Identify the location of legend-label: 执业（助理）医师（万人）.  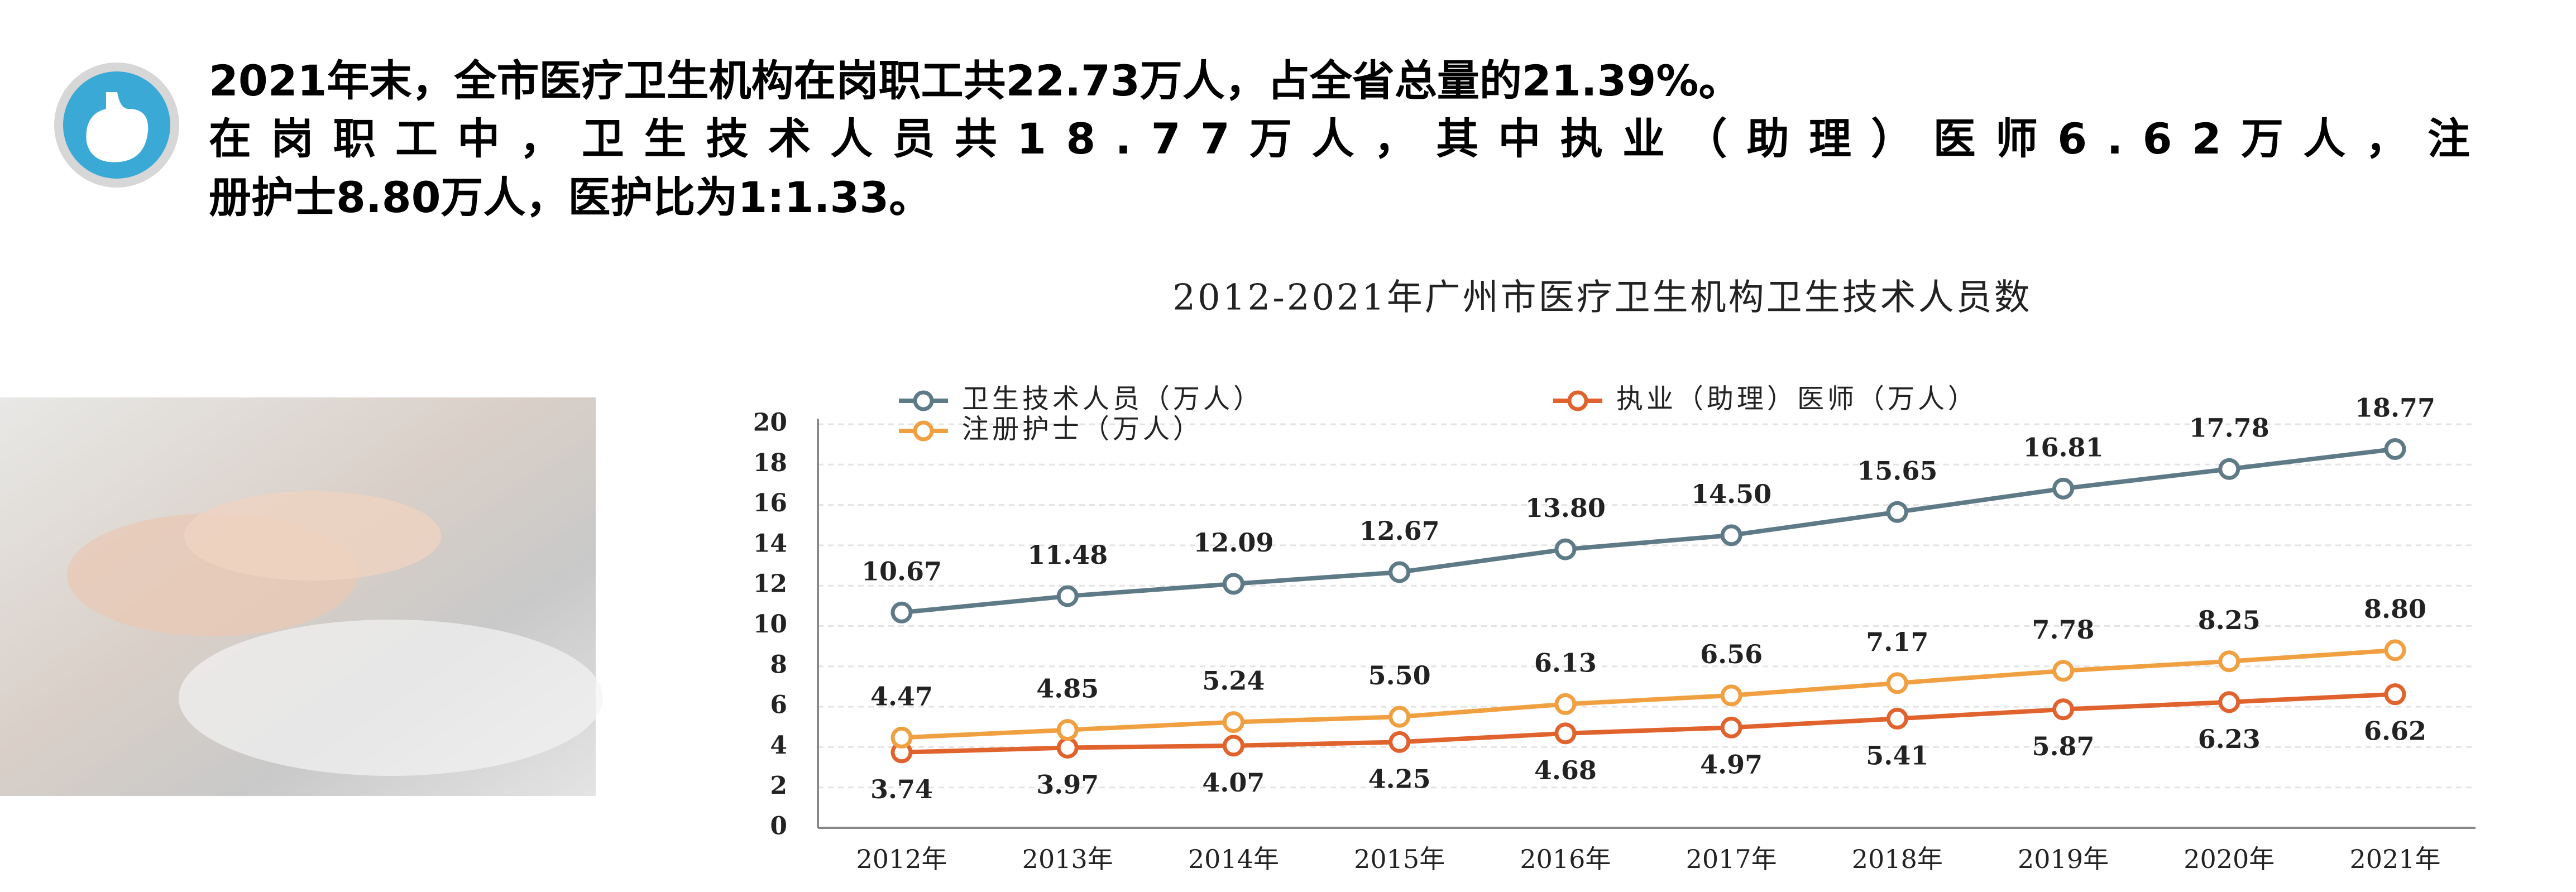
(1797, 399).